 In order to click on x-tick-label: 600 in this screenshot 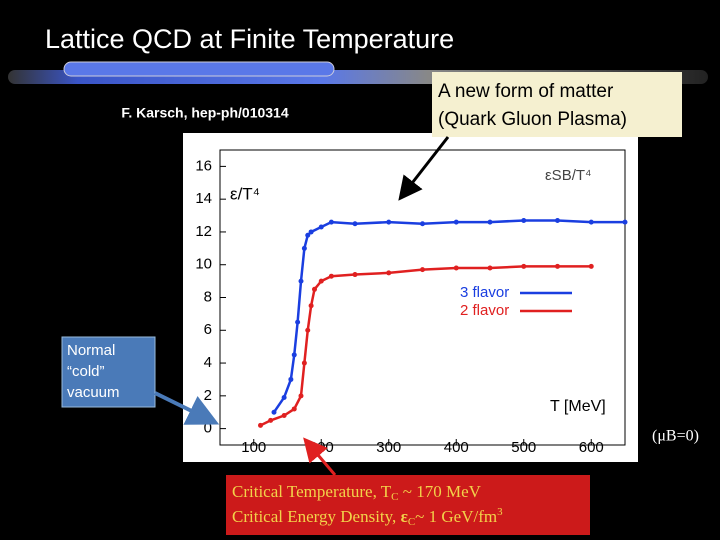, I will do `click(591, 447)`.